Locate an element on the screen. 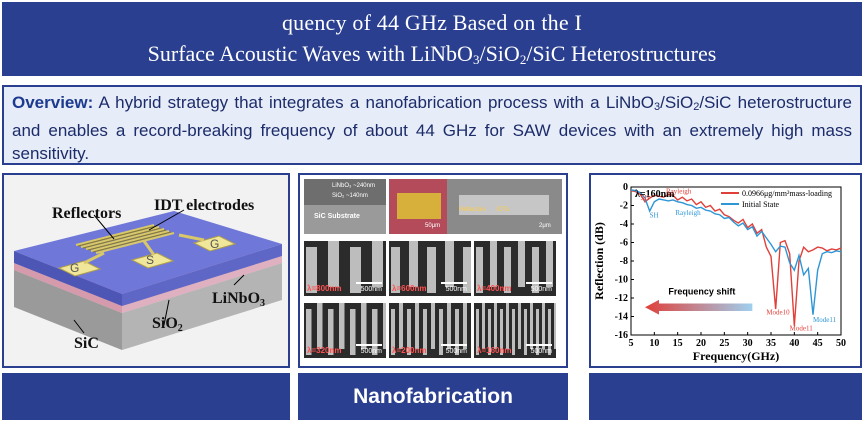  annotation-rayleigh-bottom: Rayleigh is located at coordinates (688, 213).